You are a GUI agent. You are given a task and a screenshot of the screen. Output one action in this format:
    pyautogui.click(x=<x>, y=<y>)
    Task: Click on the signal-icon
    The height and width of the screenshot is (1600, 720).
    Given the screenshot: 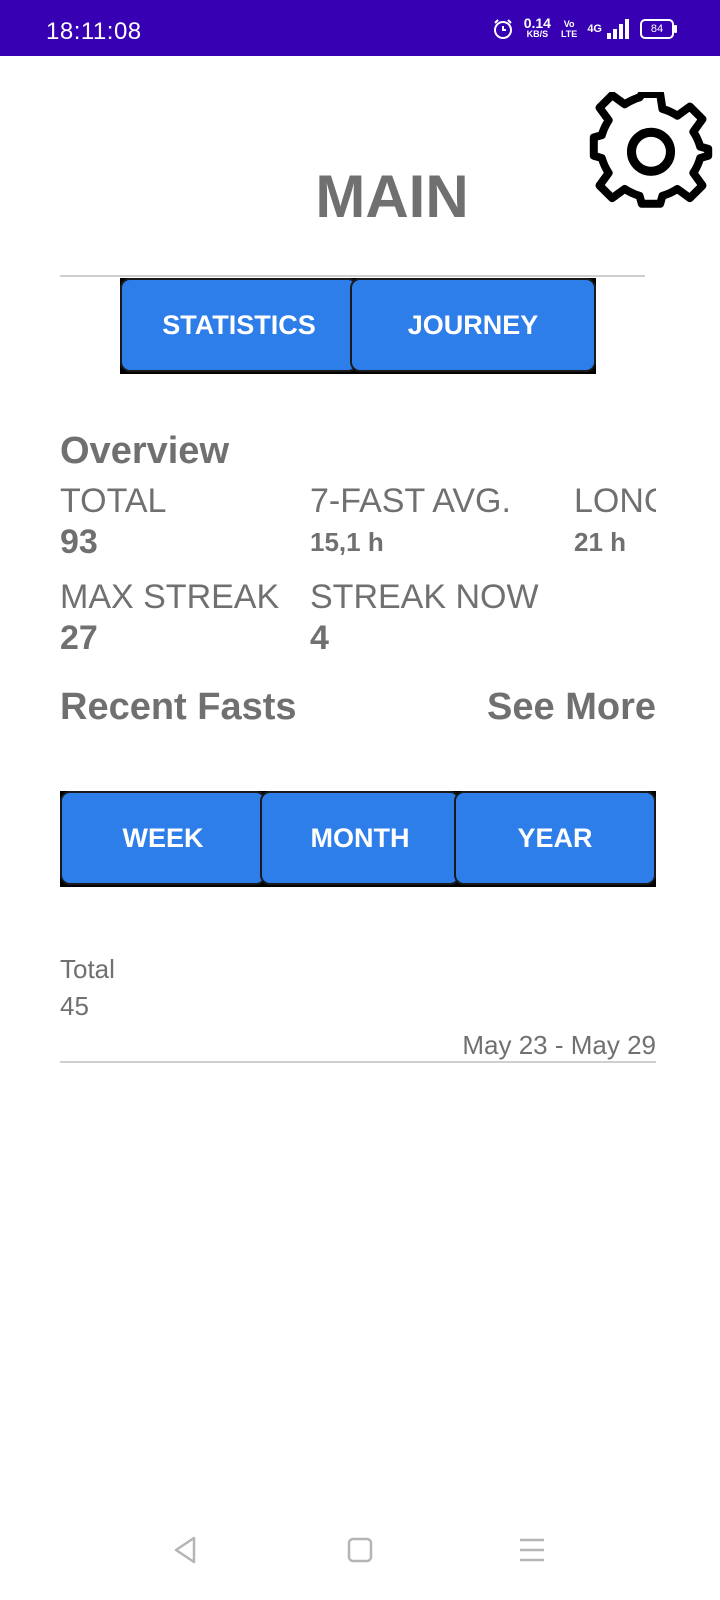 What is the action you would take?
    pyautogui.click(x=618, y=29)
    